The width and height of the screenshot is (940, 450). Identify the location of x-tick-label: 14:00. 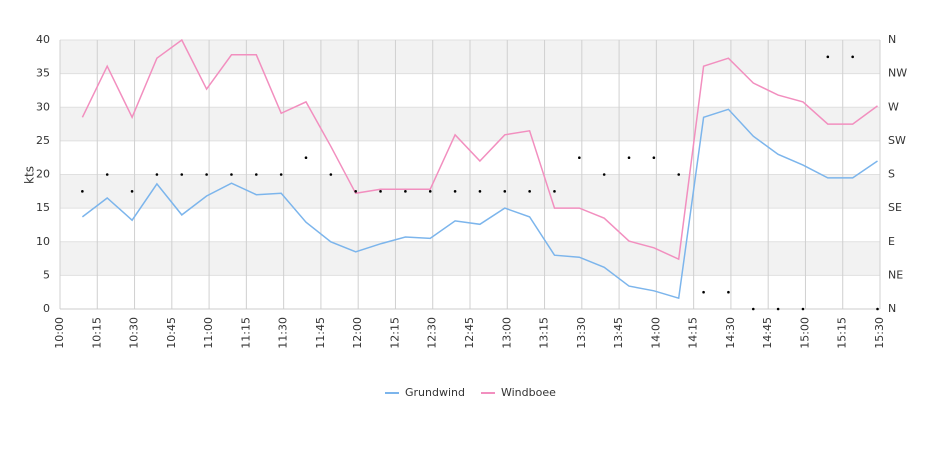
(655, 333).